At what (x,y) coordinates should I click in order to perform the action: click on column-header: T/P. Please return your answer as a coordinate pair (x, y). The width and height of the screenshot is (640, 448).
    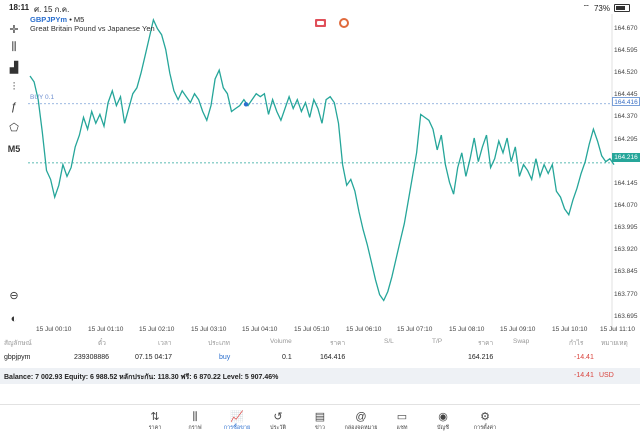
    Looking at the image, I should click on (437, 341).